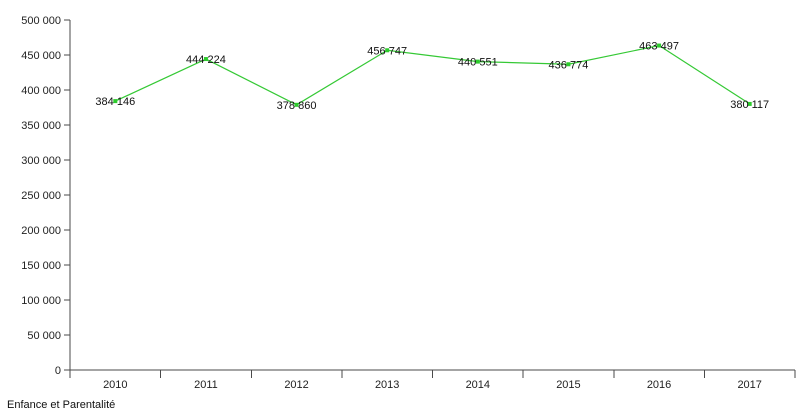  Describe the element at coordinates (41, 126) in the screenshot. I see `y-tick-label: 350 000` at that location.